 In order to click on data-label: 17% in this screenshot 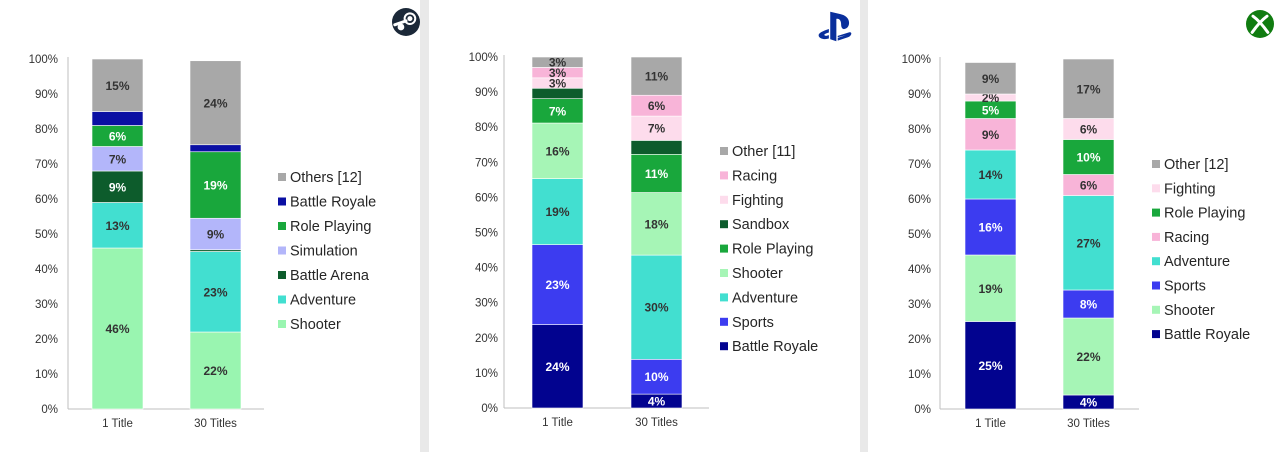, I will do `click(1088, 89)`.